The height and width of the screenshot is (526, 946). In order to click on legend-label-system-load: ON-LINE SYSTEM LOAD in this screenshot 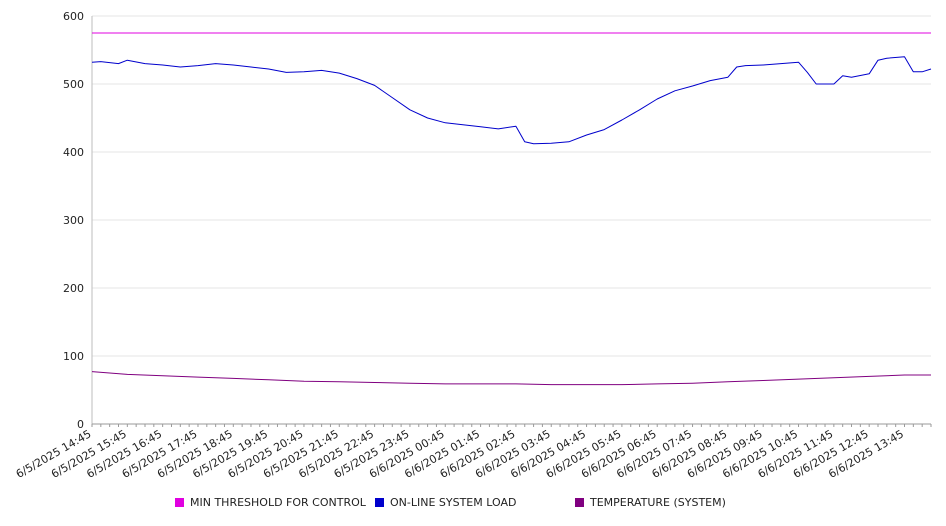, I will do `click(453, 502)`.